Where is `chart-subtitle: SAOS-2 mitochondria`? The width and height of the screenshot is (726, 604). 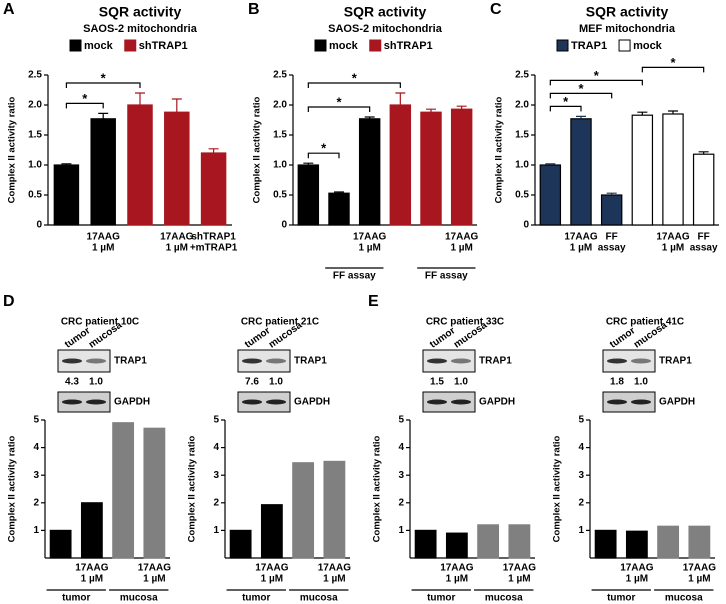
chart-subtitle: SAOS-2 mitochondria is located at coordinates (140, 29).